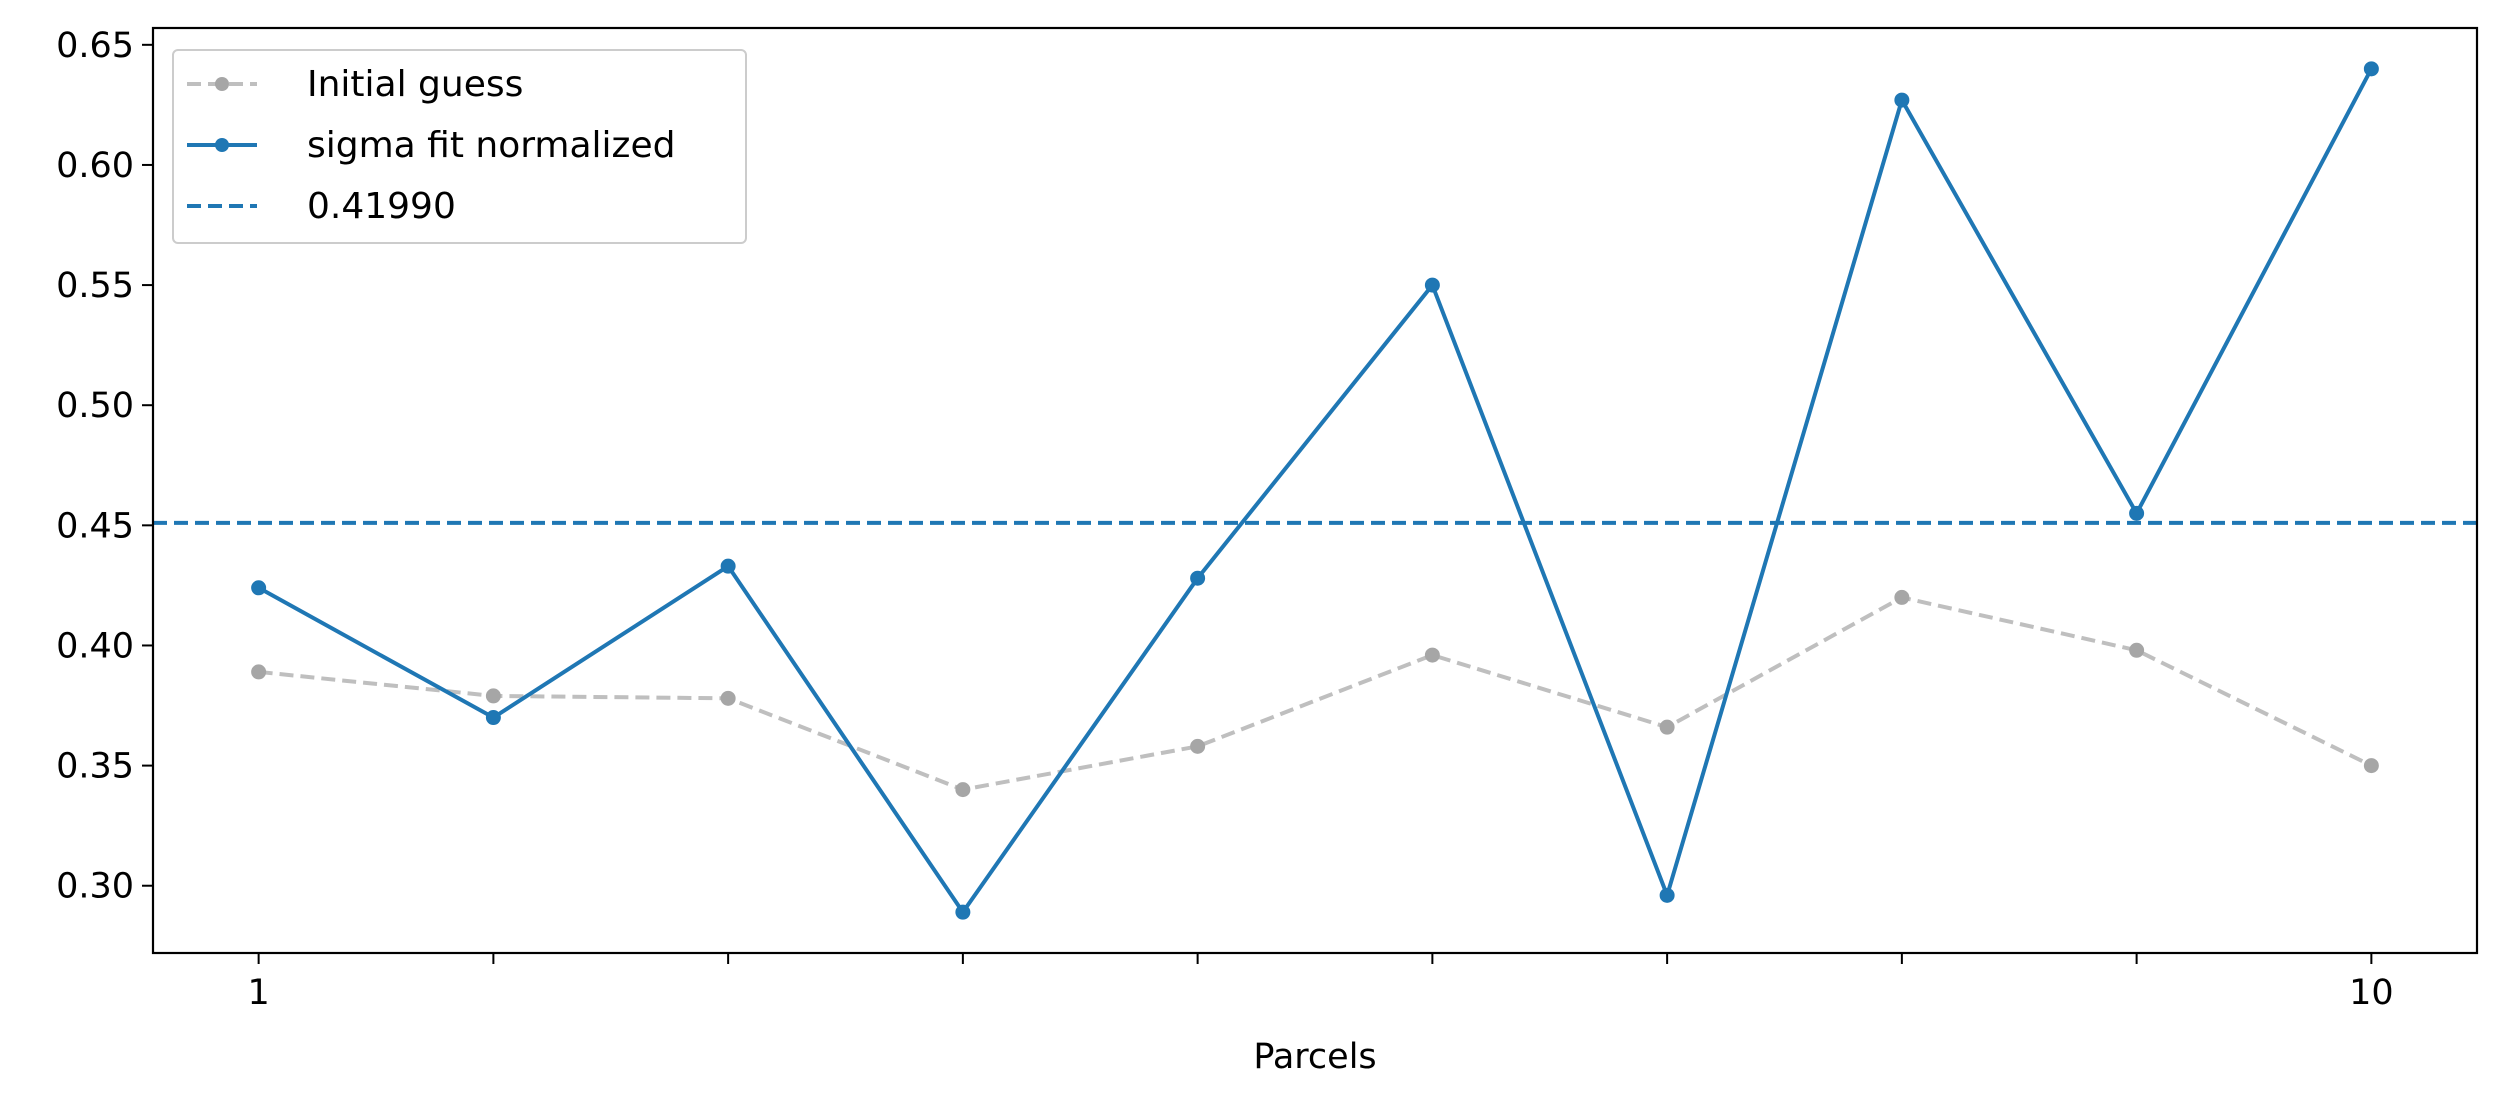  I want to click on legend: Initial guess sigma fit normalized 0.41990, so click(459, 146).